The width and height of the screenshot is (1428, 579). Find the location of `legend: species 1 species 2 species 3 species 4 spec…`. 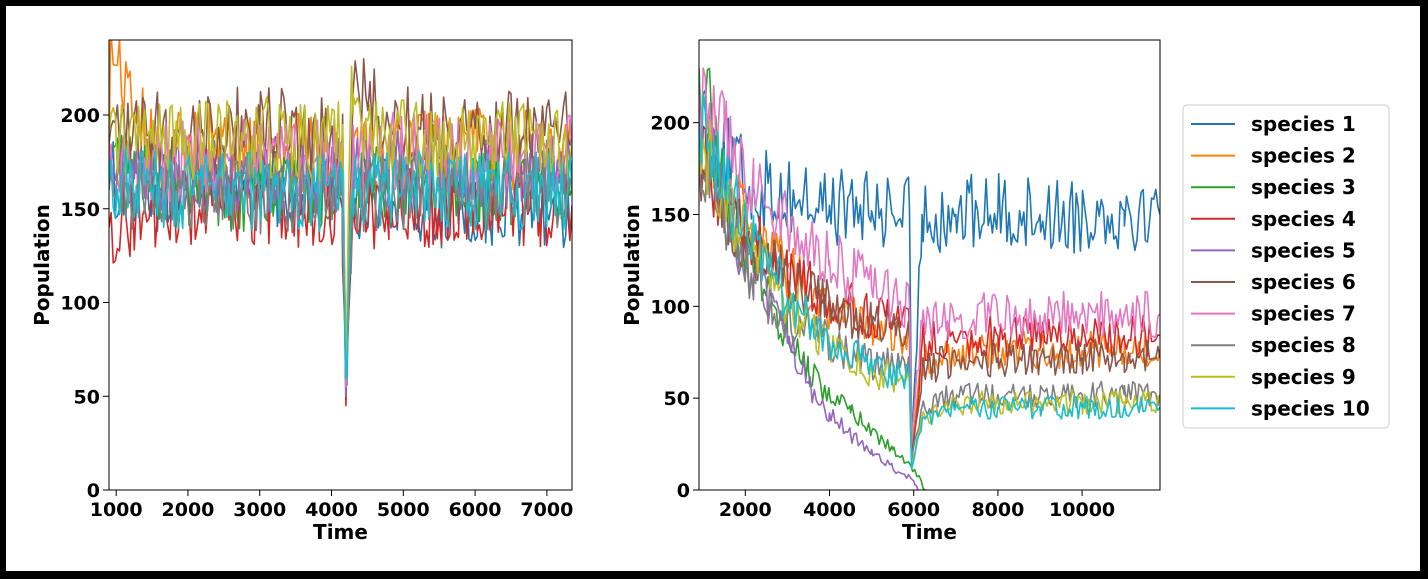

legend: species 1 species 2 species 3 species 4 spec… is located at coordinates (1286, 266).